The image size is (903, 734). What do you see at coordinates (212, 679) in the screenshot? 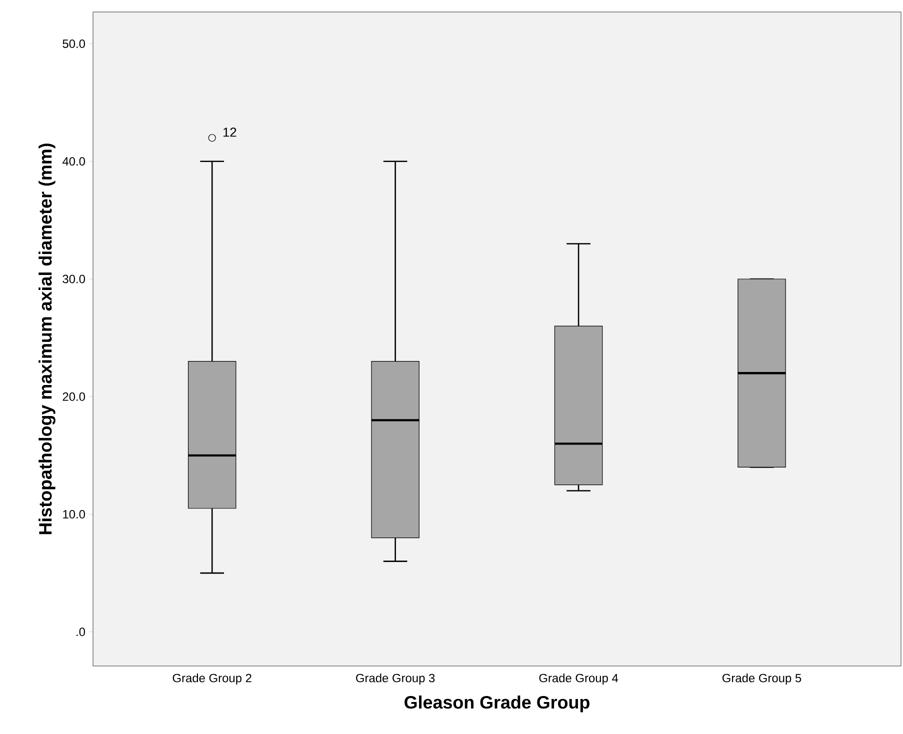
I see `x-tick-label: Grade Group 2` at bounding box center [212, 679].